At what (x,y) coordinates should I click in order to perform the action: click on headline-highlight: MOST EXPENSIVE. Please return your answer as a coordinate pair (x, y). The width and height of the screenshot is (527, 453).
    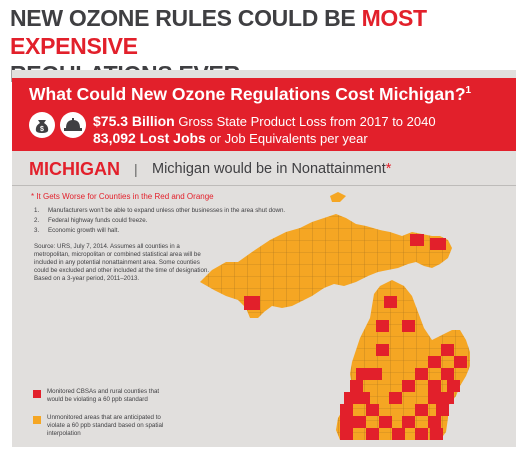
    Looking at the image, I should click on (218, 32).